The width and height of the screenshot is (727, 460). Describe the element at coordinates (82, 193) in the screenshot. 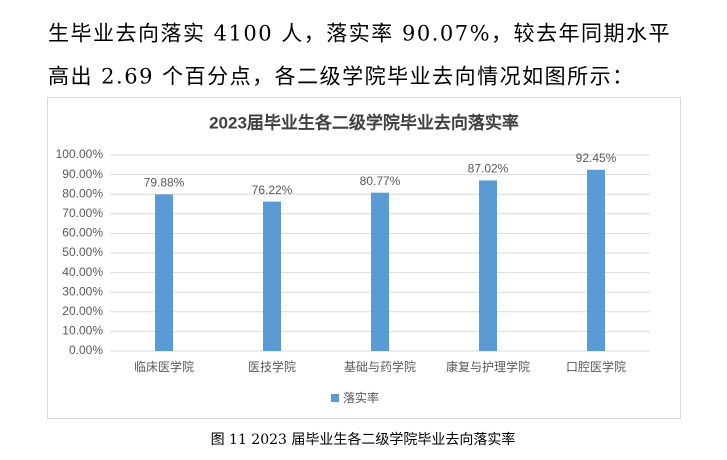

I see `y-tick-label: 80.00%` at that location.